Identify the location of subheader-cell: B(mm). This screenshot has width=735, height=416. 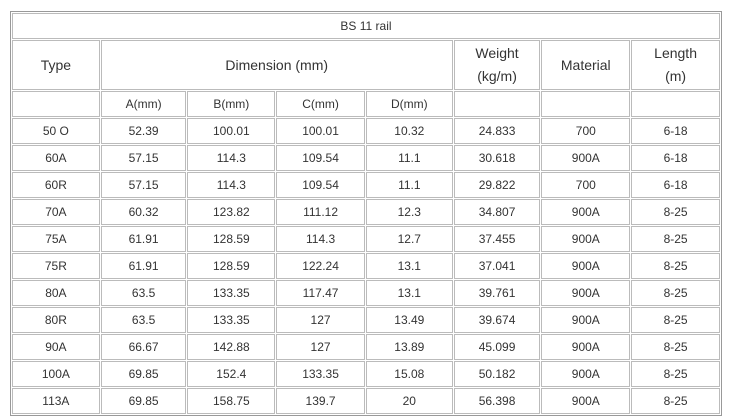
(231, 104).